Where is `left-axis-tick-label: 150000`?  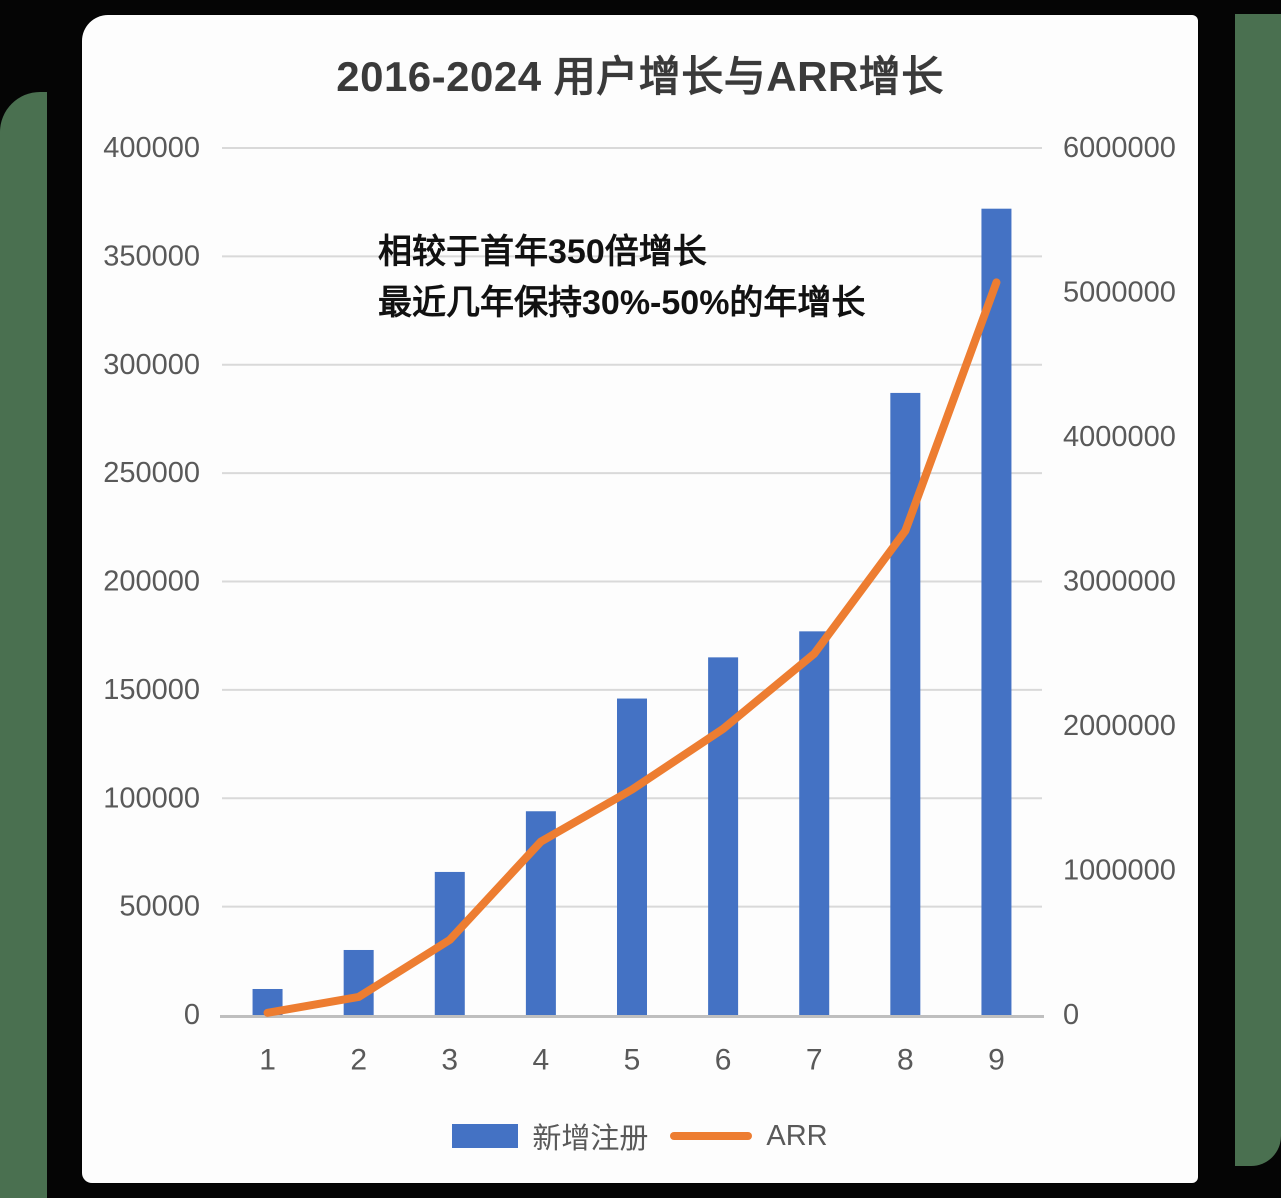 left-axis-tick-label: 150000 is located at coordinates (151, 690).